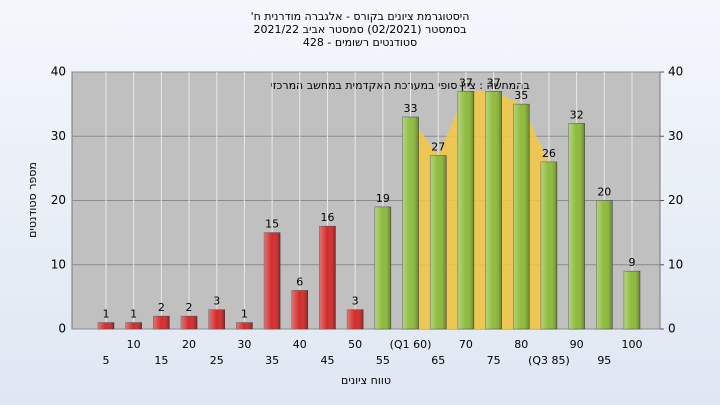 The image size is (720, 405). I want to click on x-tick-label: 40, so click(300, 344).